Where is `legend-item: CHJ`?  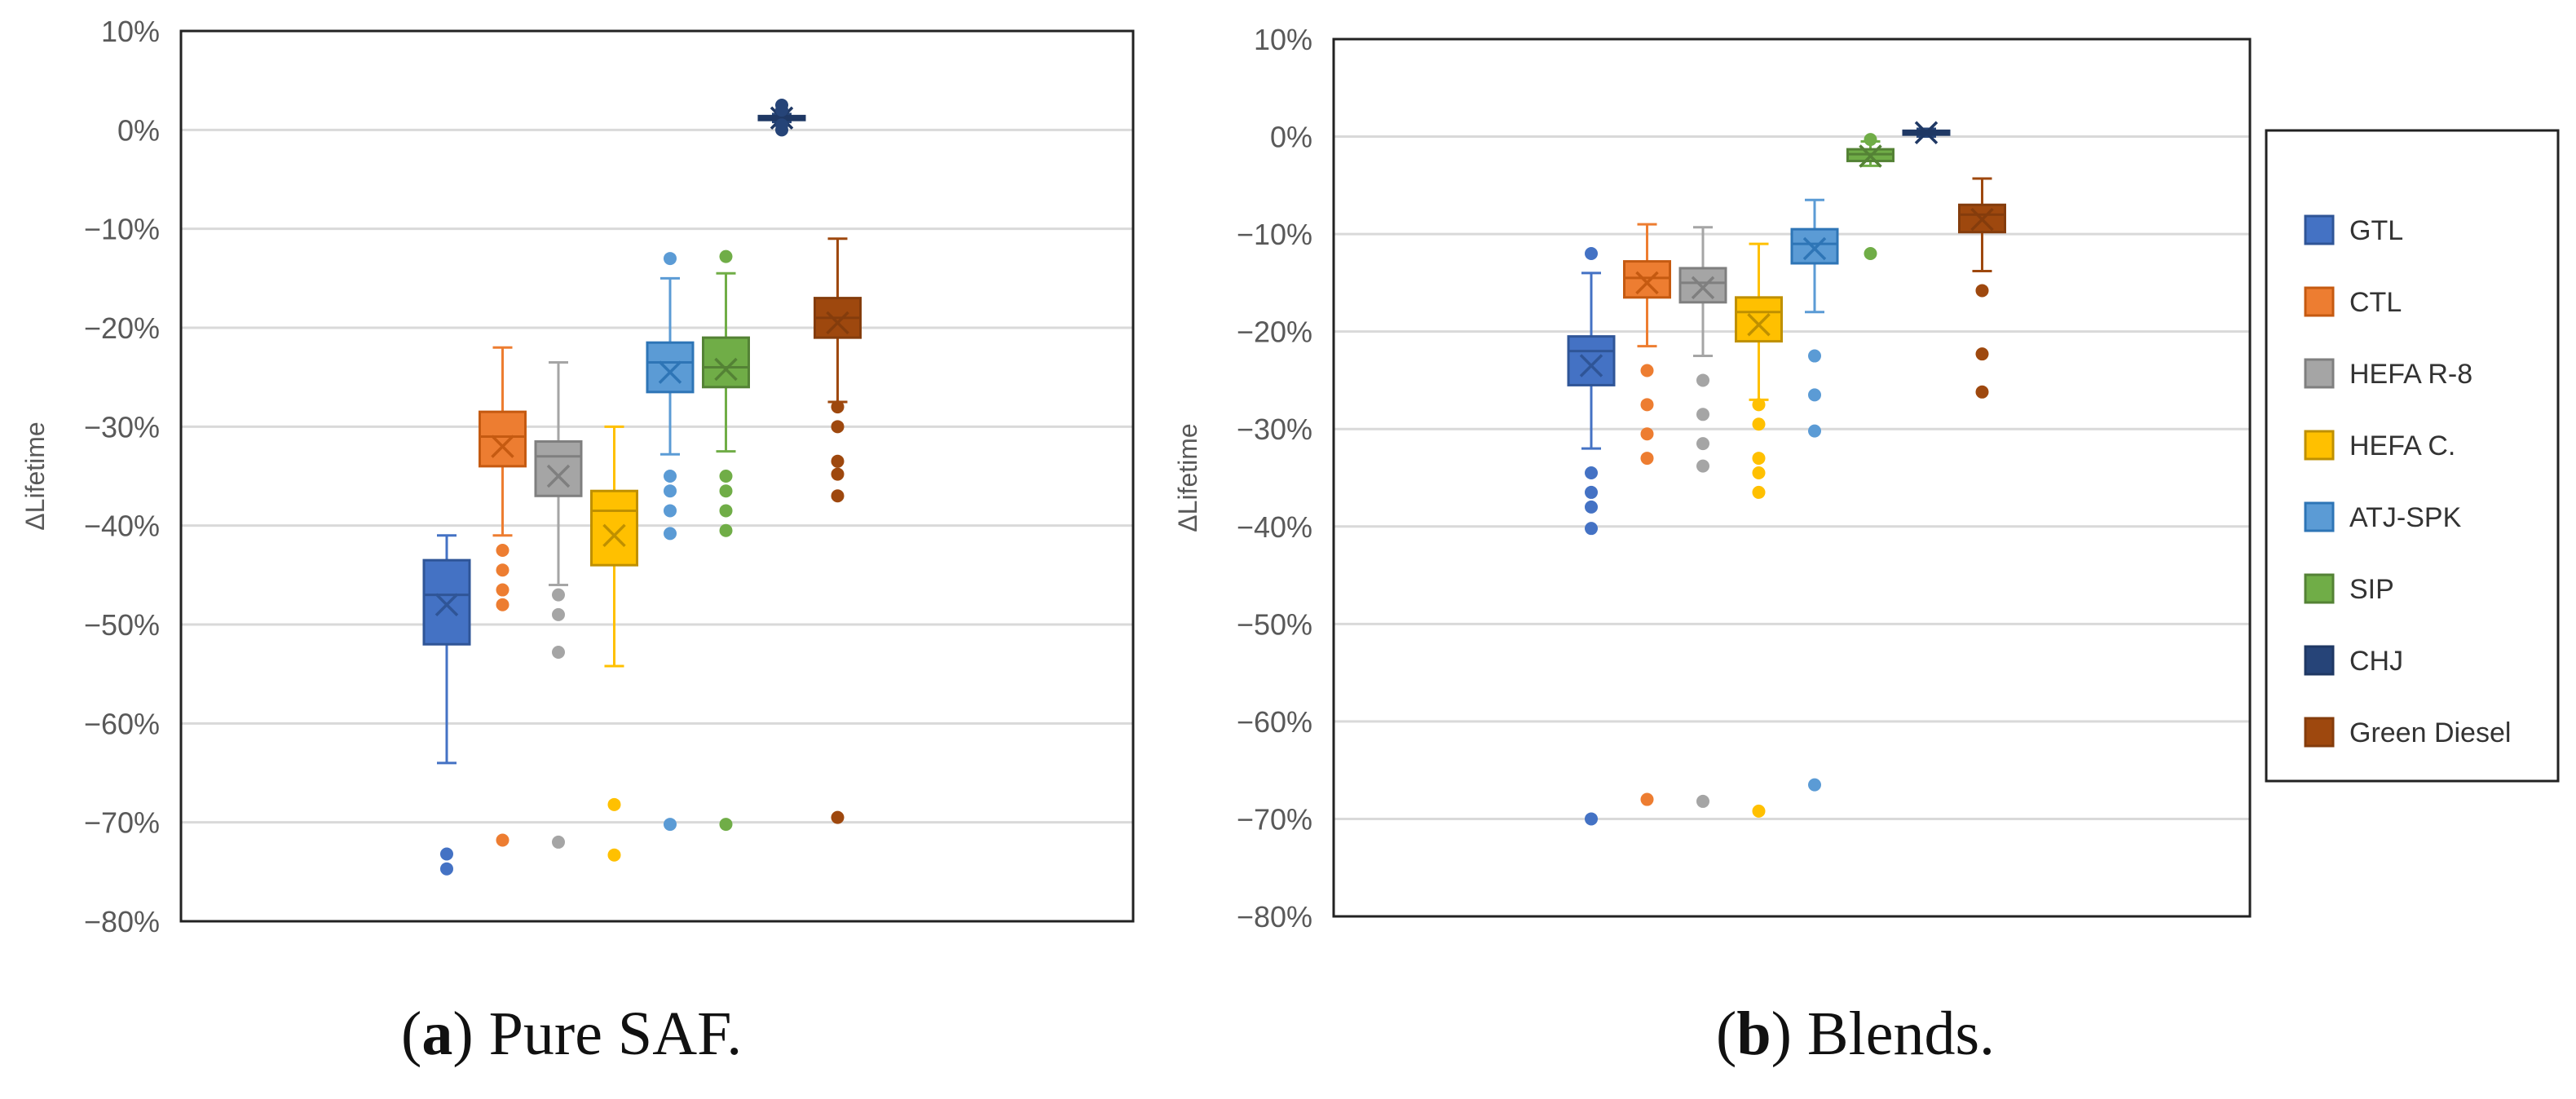 legend-item: CHJ is located at coordinates (2353, 661).